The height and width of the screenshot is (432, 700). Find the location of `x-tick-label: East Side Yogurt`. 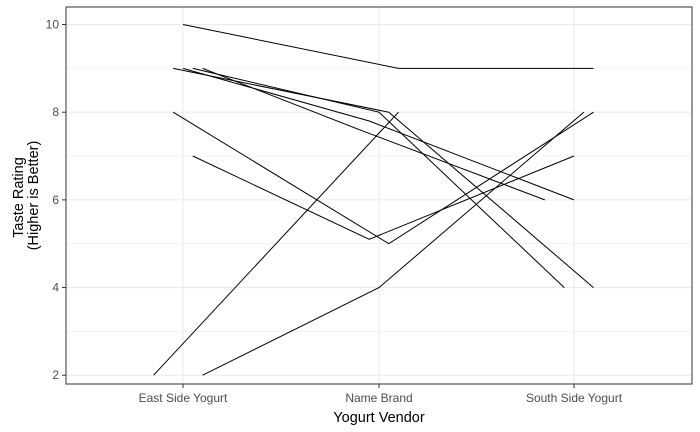

x-tick-label: East Side Yogurt is located at coordinates (183, 398).